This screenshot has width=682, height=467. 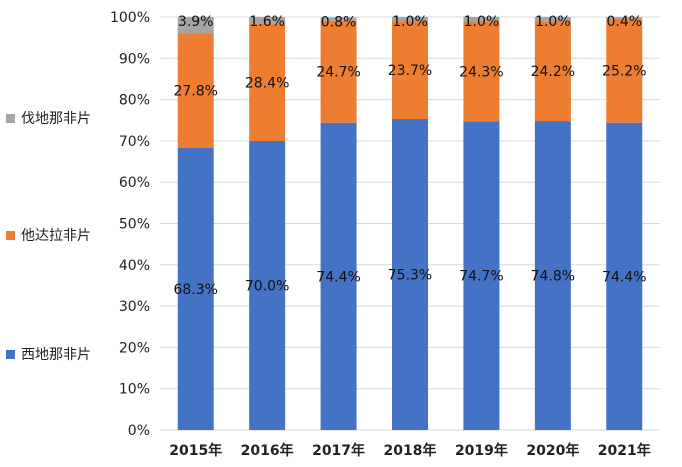 What do you see at coordinates (56, 119) in the screenshot?
I see `legend-label: 伐地那非片` at bounding box center [56, 119].